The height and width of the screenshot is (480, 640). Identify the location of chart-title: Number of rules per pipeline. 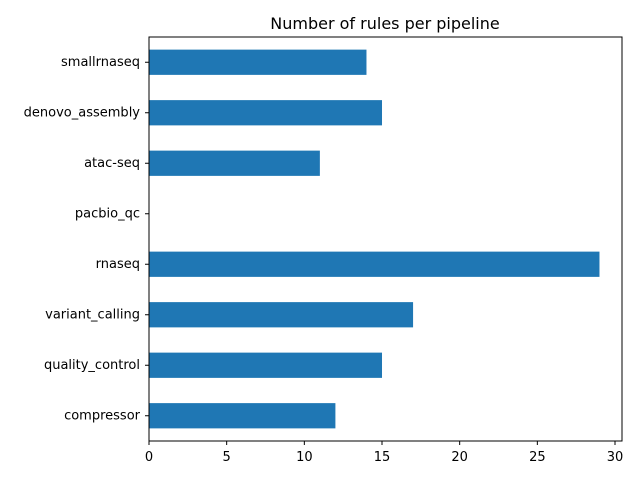
(384, 23).